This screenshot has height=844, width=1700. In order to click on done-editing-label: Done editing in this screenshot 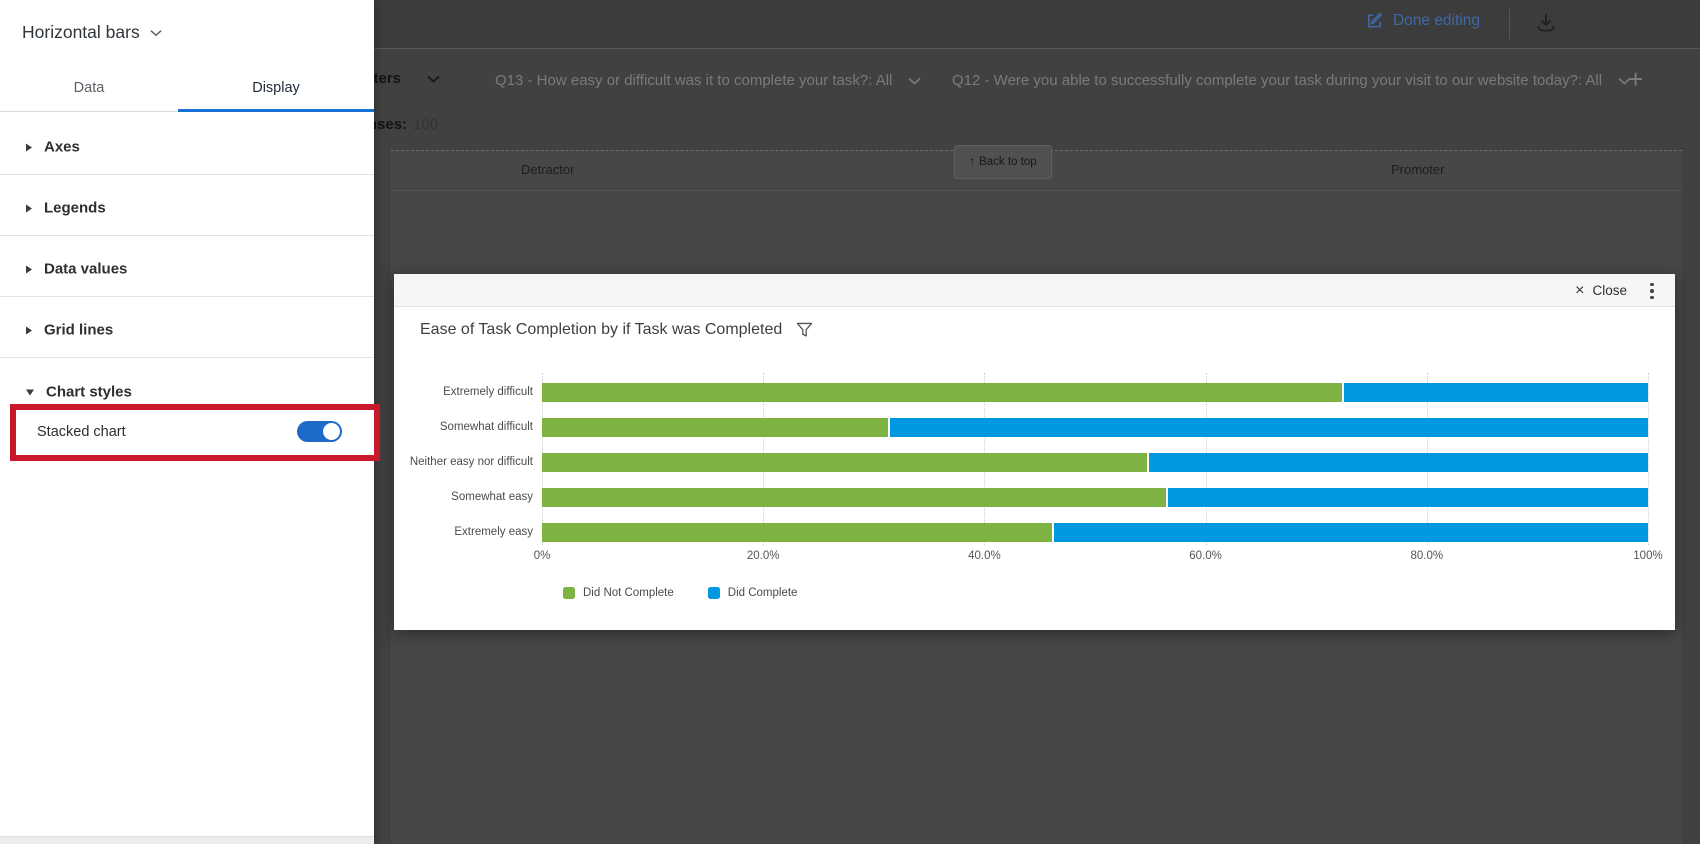, I will do `click(1436, 20)`.